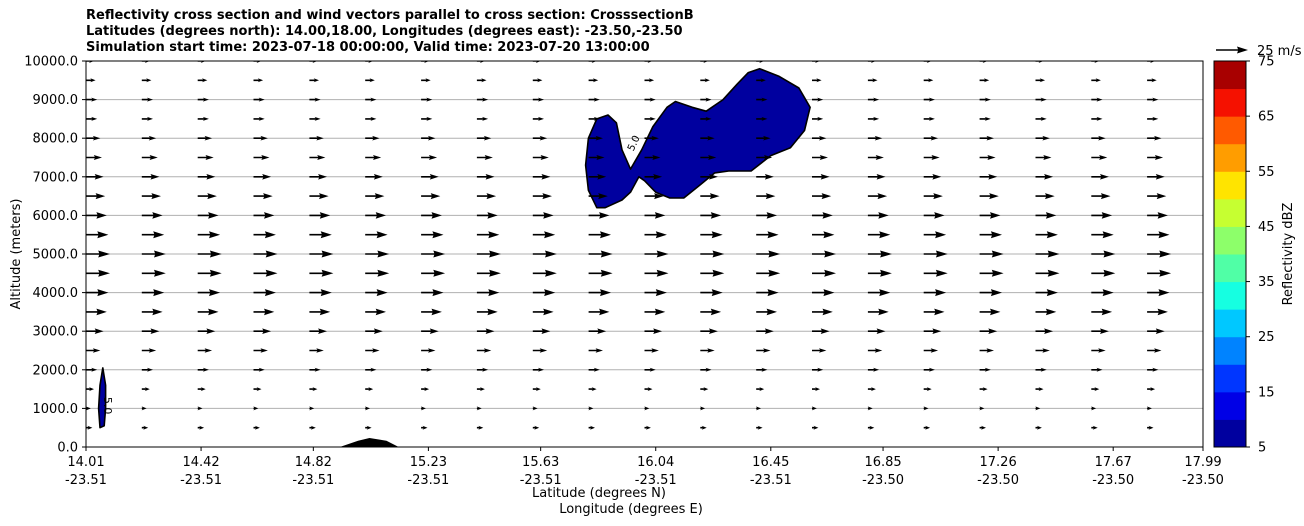  What do you see at coordinates (1288, 254) in the screenshot?
I see `colorbar-label: Reflectivity dBZ` at bounding box center [1288, 254].